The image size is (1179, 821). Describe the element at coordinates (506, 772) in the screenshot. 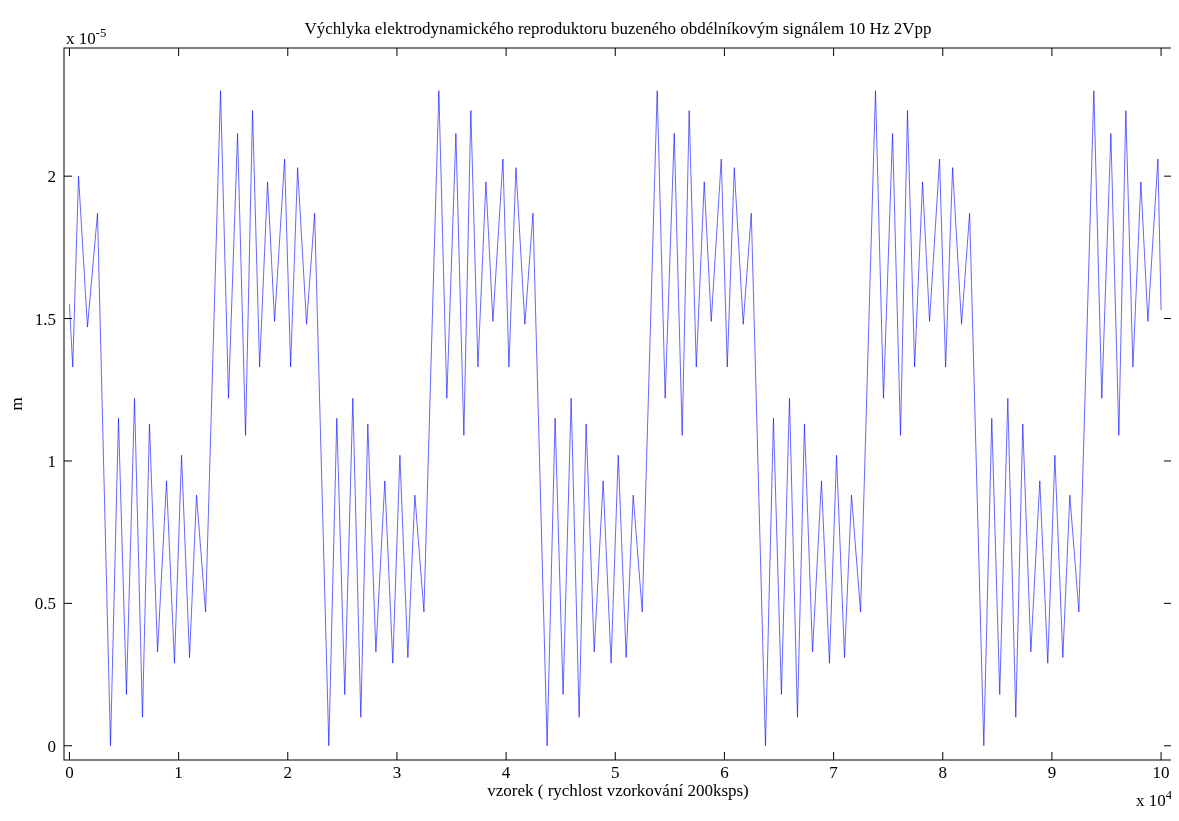

I see `x-tick-label: 4` at that location.